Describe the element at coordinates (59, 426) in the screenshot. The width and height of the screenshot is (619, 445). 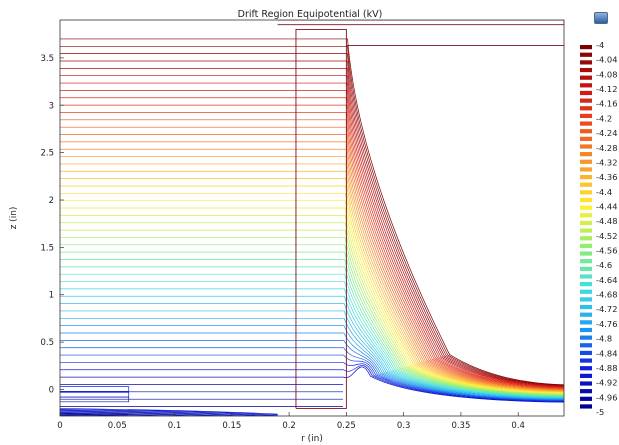
I see `x-tick-label: 0` at that location.